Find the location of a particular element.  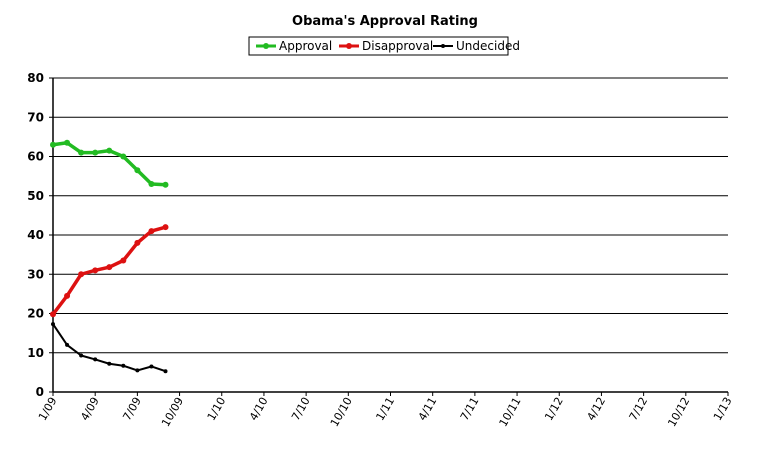

legend-marker-approval is located at coordinates (266, 46).